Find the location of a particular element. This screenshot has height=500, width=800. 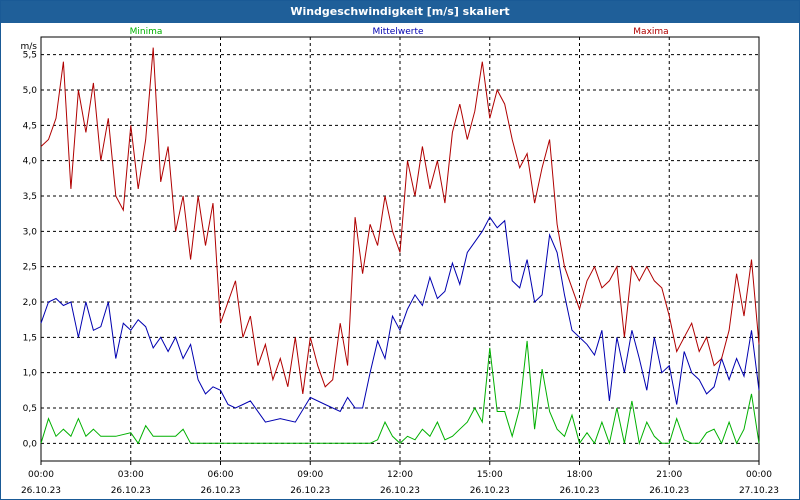

y-tick-label: 2,5 is located at coordinates (30, 268).